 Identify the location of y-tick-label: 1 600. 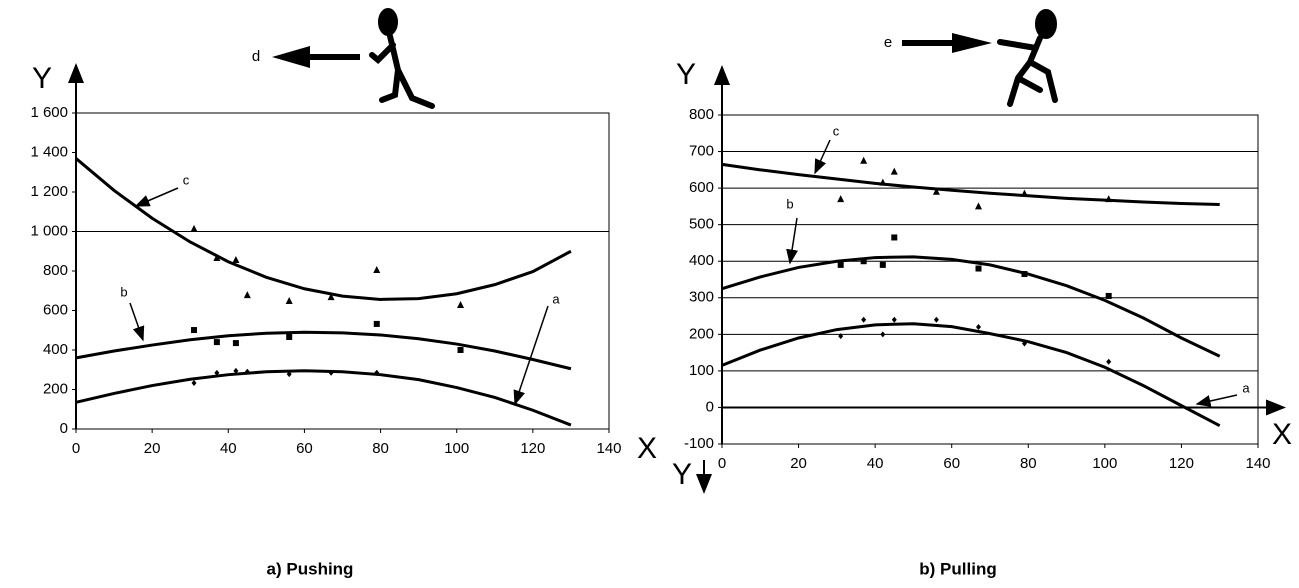
(49, 112).